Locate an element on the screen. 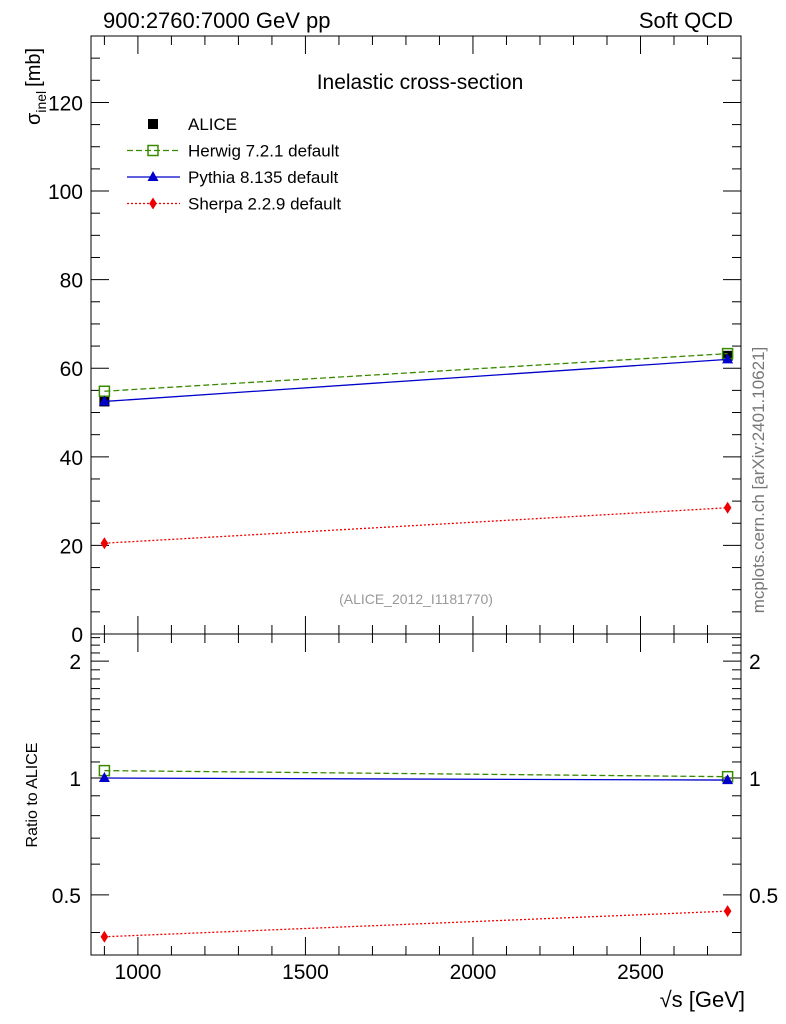 This screenshot has height=1024, width=786. ratio-line-herwig-7-2-1-default is located at coordinates (416, 773).